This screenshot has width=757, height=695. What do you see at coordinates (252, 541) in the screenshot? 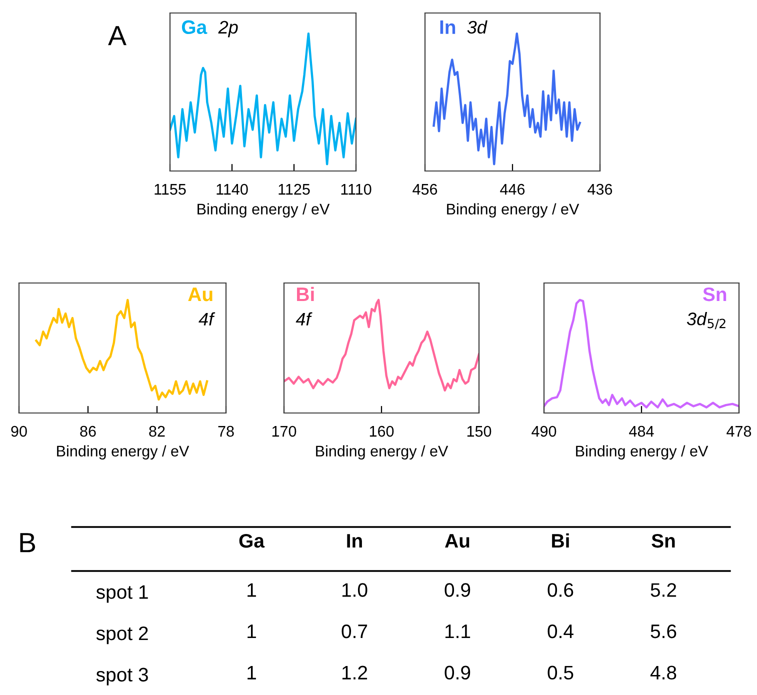
I see `x-tick-label: Ga` at bounding box center [252, 541].